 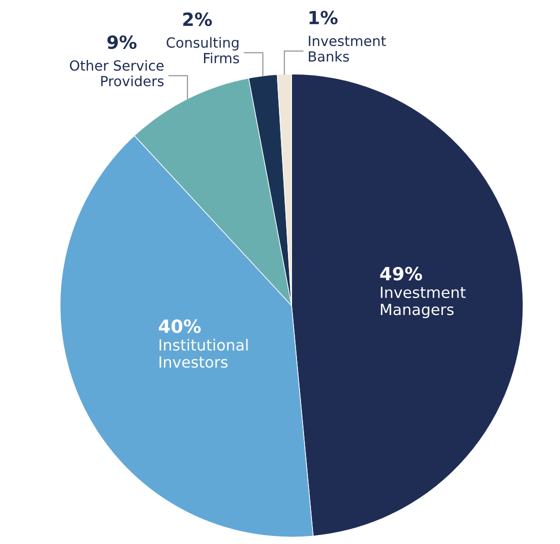 I want to click on data-label: 1%, so click(x=324, y=17).